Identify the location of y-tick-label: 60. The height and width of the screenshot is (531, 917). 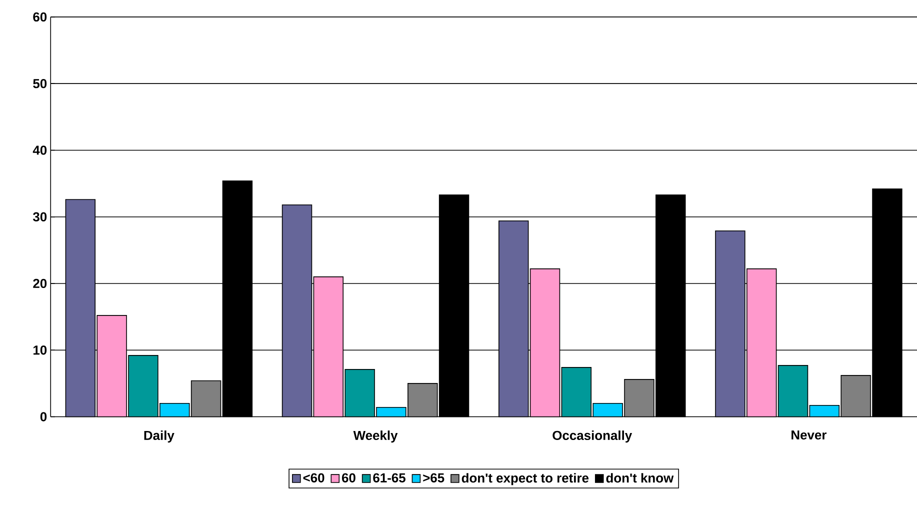
(40, 17).